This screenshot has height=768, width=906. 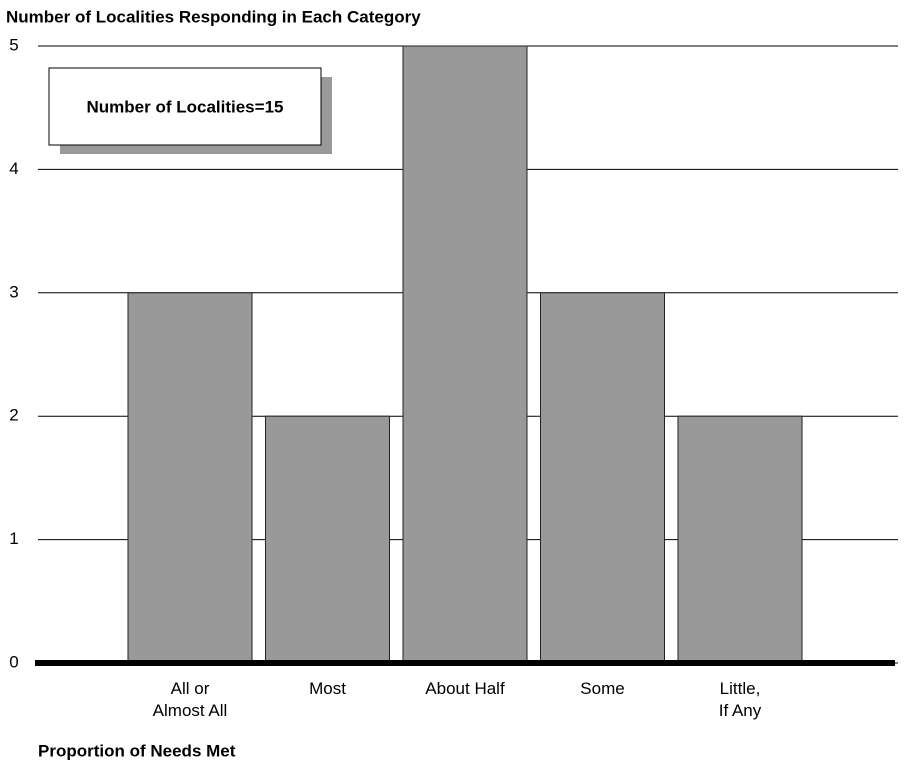 What do you see at coordinates (13, 291) in the screenshot?
I see `y-tick-label: 3` at bounding box center [13, 291].